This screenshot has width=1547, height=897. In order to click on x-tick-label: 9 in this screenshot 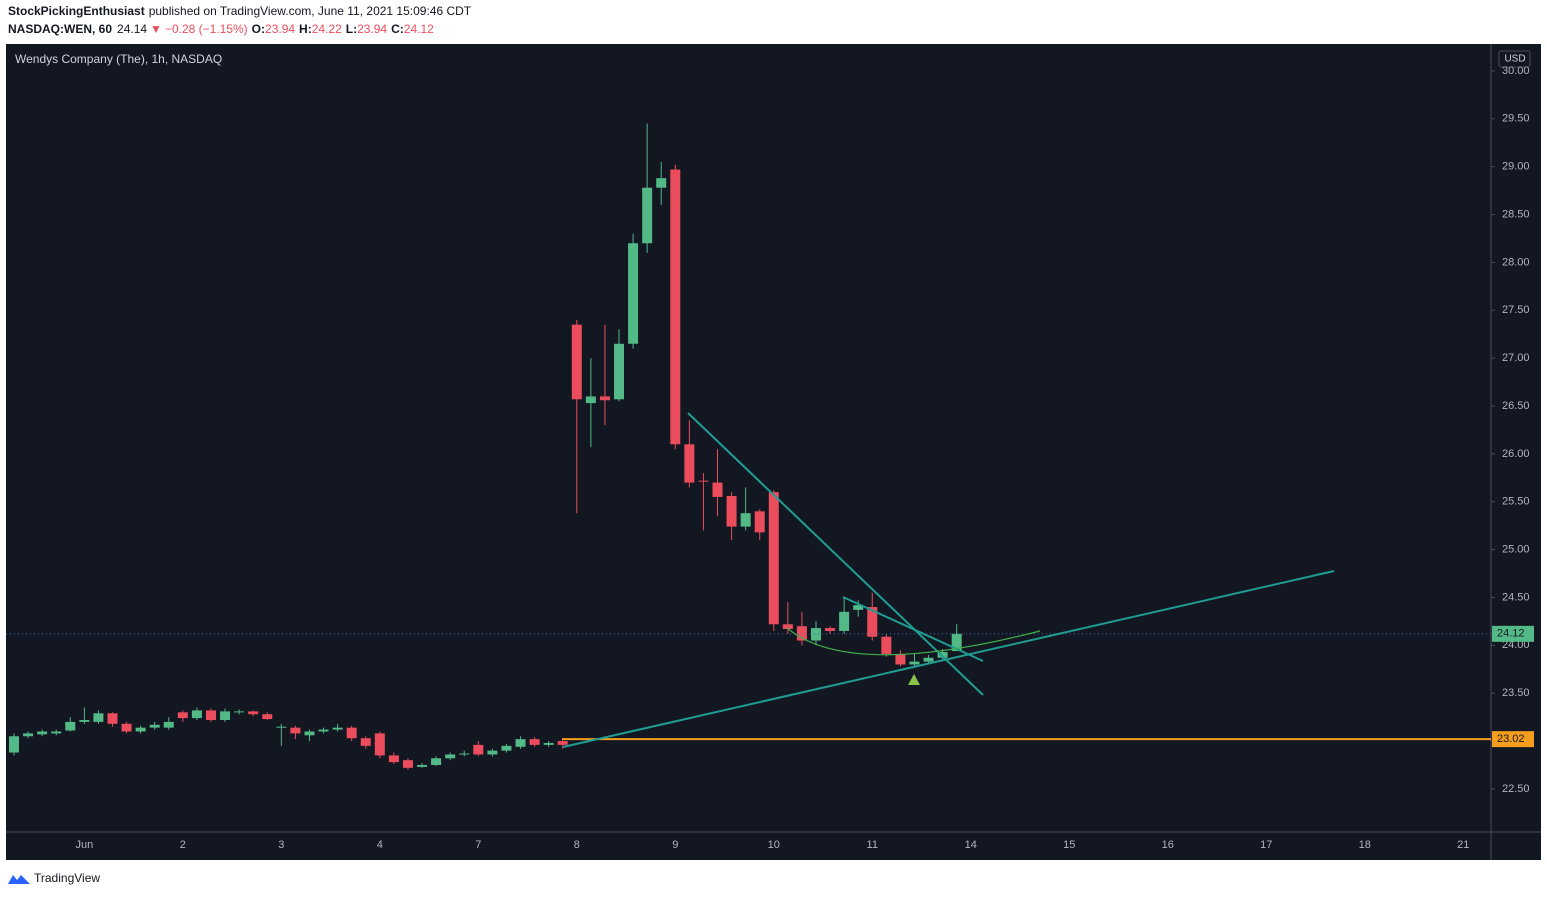, I will do `click(675, 845)`.